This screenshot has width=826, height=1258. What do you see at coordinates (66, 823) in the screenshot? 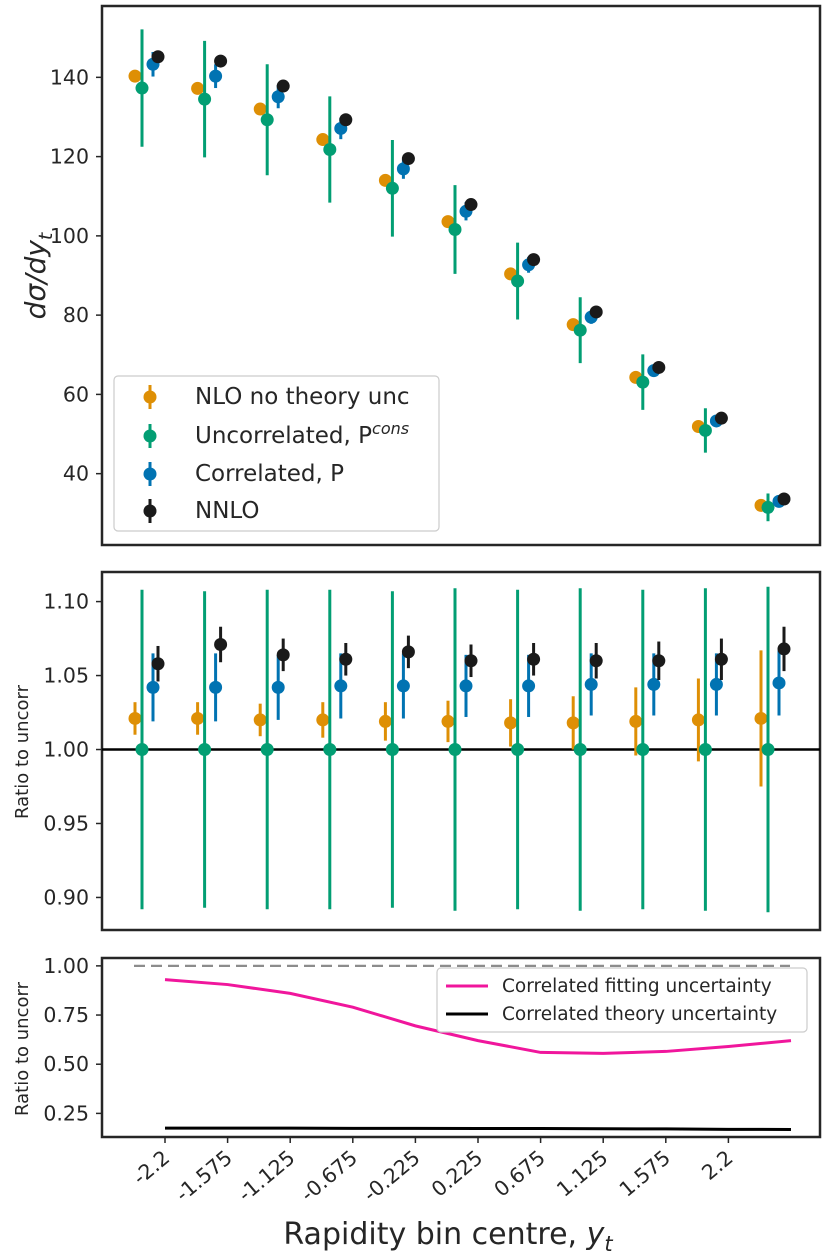
I see `middle-ytick-label: 0.95` at bounding box center [66, 823].